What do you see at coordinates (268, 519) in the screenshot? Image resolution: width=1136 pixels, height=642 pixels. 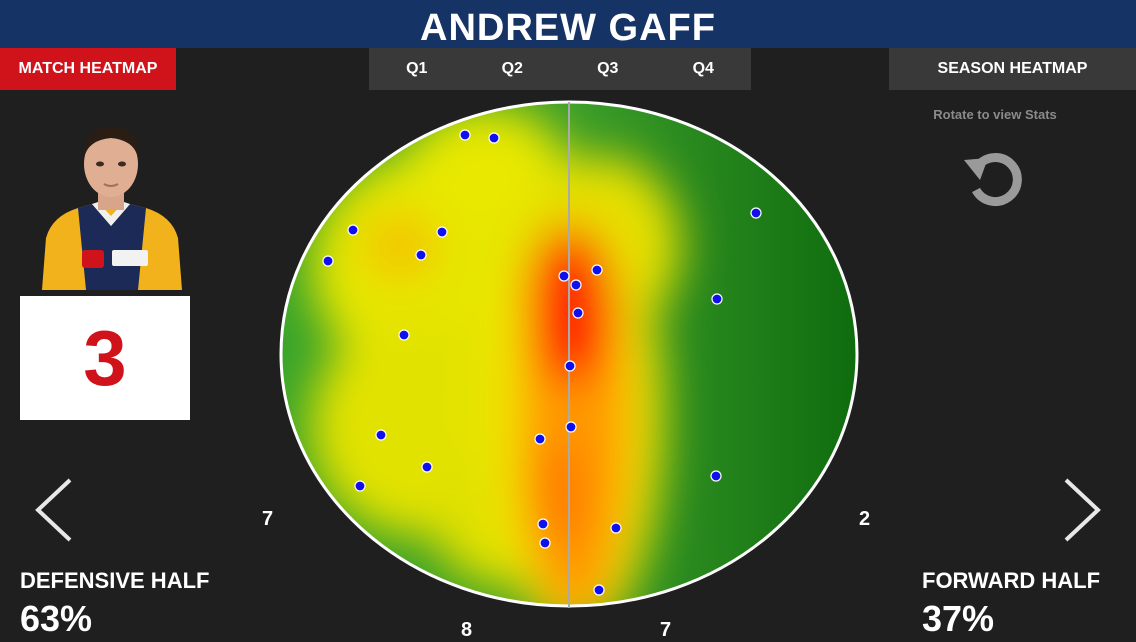 I see `zone-count-left-mid: 7` at bounding box center [268, 519].